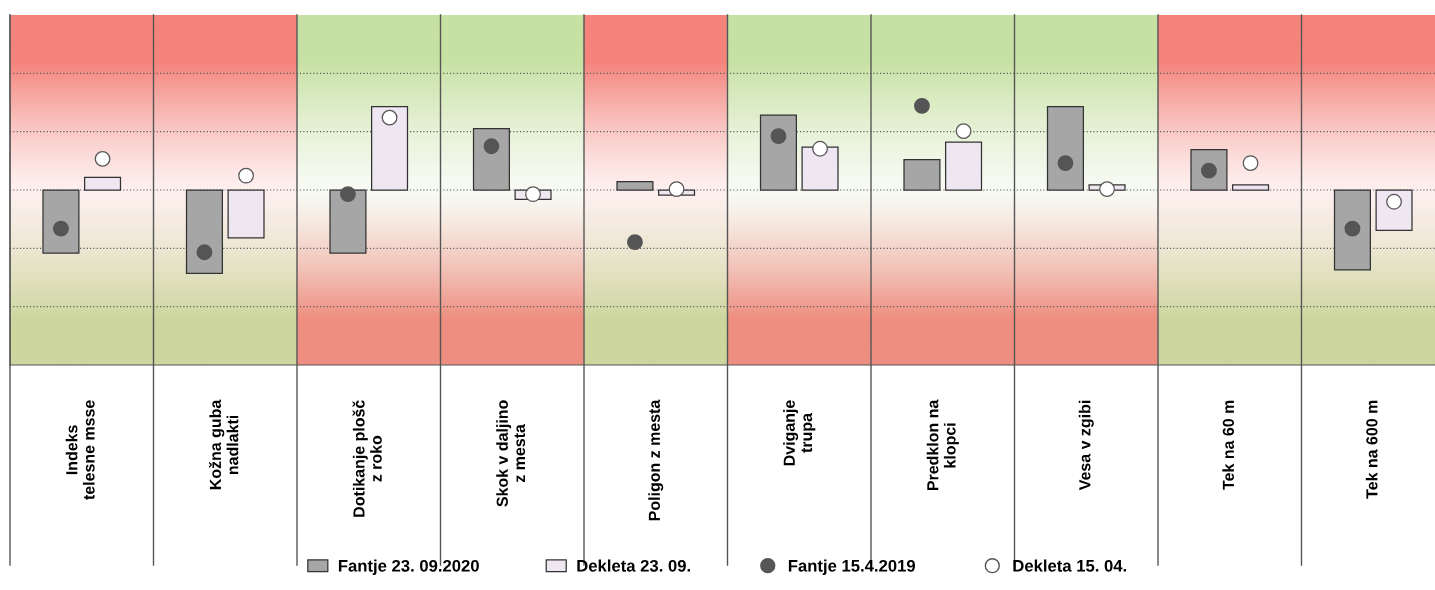  I want to click on x-tick-label: Tek na 60 m, so click(1228, 445).